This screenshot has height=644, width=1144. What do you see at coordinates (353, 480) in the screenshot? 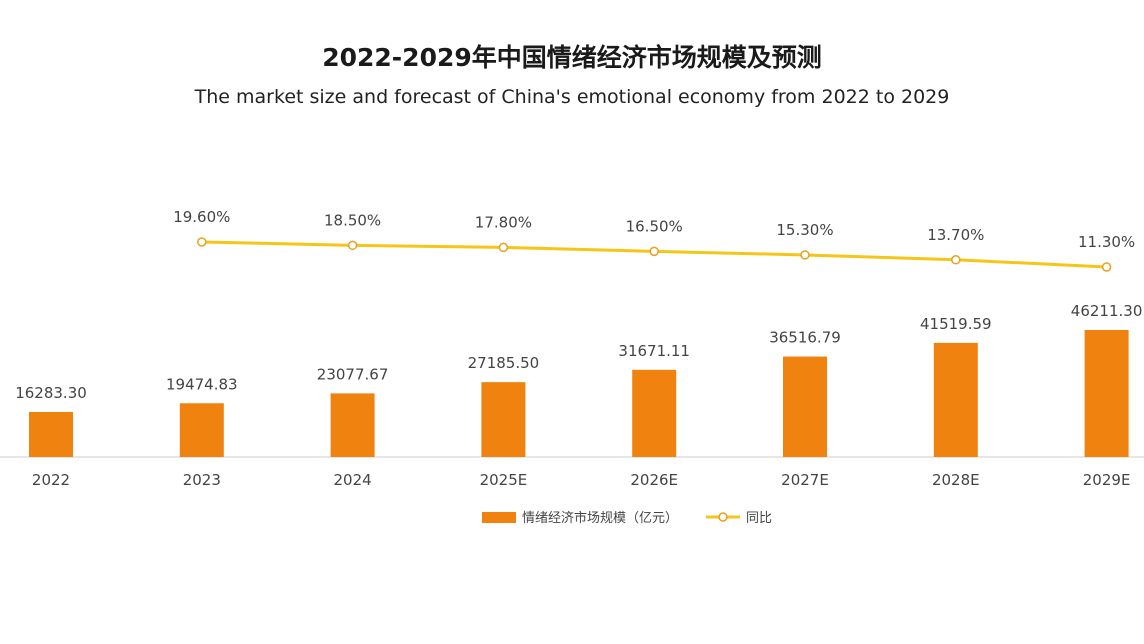
I see `x-tick-label: 2024` at bounding box center [353, 480].